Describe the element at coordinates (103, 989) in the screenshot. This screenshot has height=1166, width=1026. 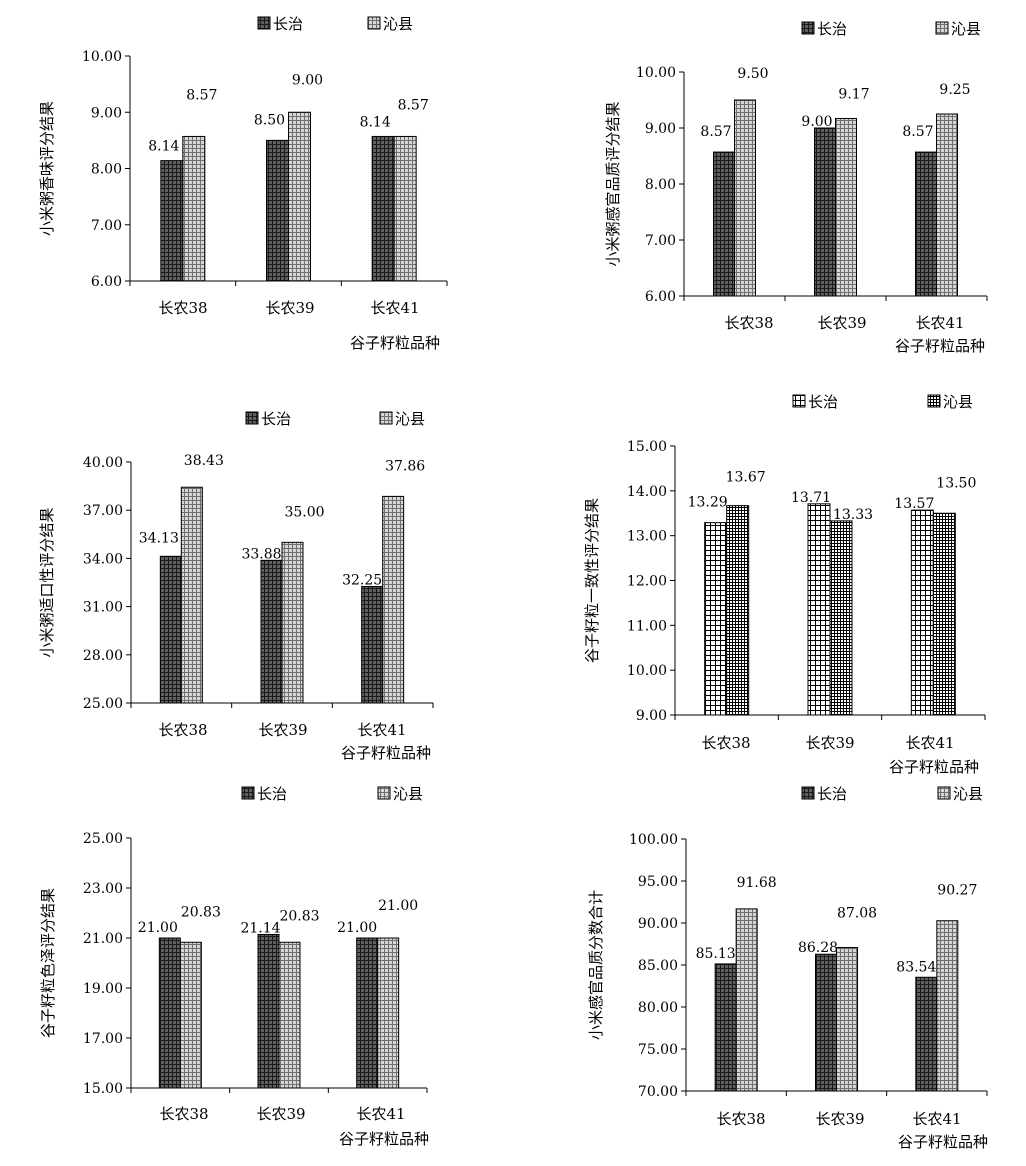
I see `y-tick-label: 19.00` at that location.